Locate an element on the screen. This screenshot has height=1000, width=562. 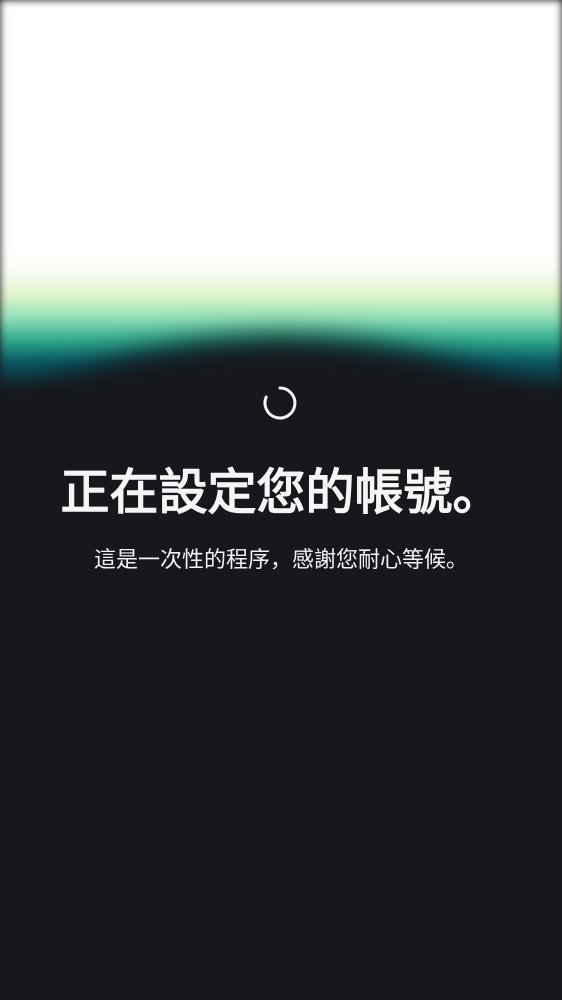
setup-subtitle: 這是一次性的程序，感謝您耐心等候。 is located at coordinates (280, 560).